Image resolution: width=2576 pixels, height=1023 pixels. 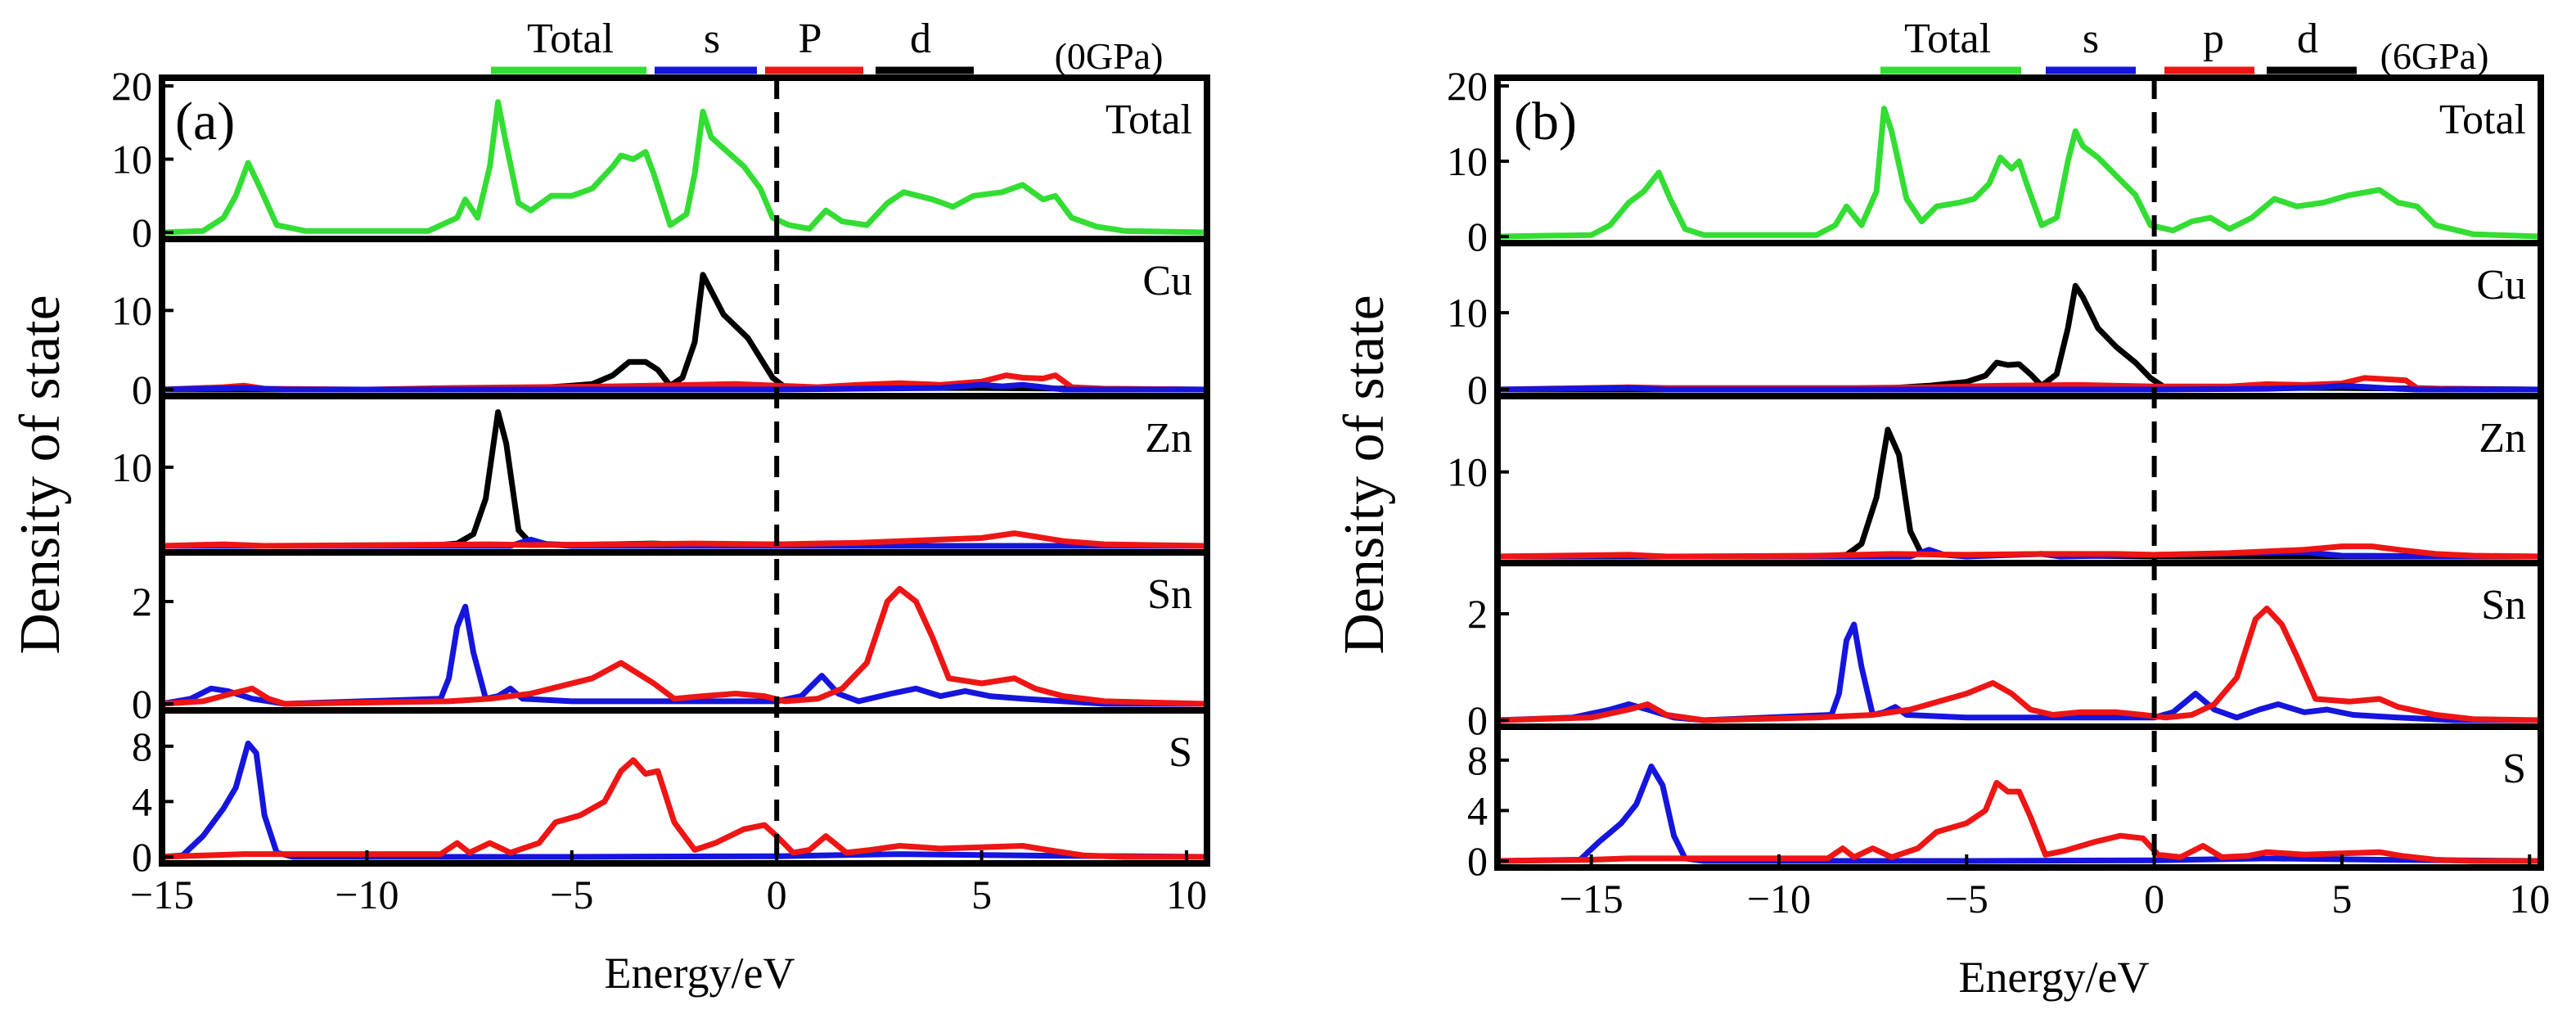 What do you see at coordinates (2184, 46) in the screenshot?
I see `legend-b: Total s p d (6GPa)` at bounding box center [2184, 46].